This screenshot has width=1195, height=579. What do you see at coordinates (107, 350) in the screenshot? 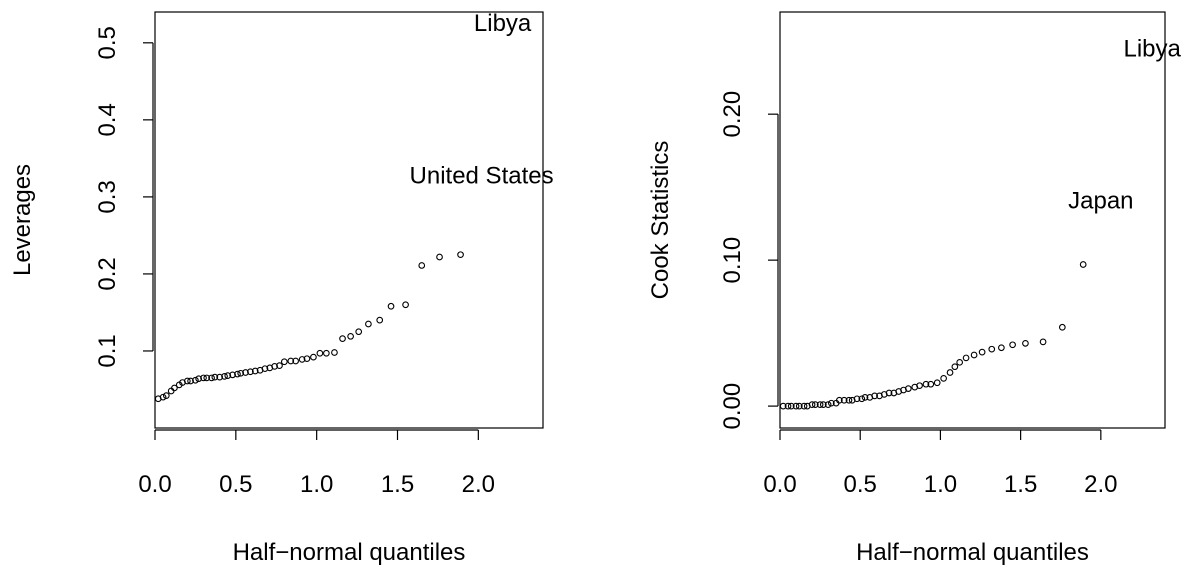
I see `y-tick-label: 0.1` at bounding box center [107, 350].